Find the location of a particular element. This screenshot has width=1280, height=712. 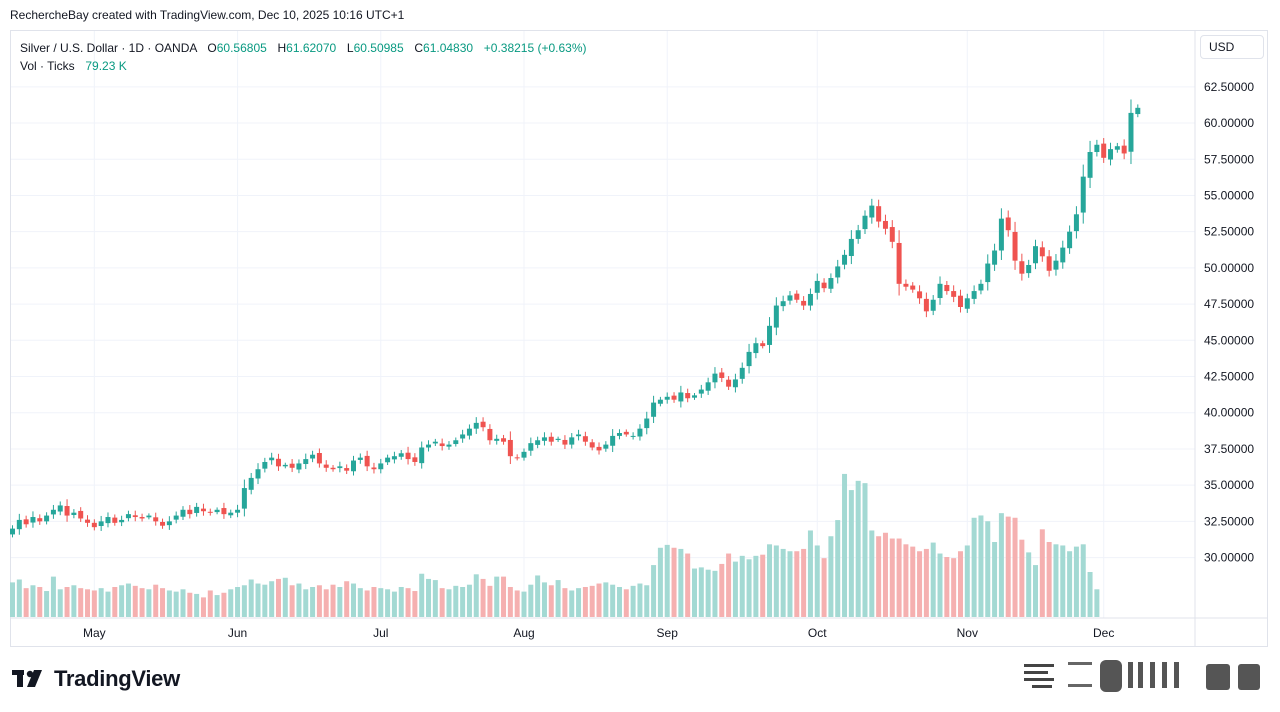

y-tick-label: 40.00000 is located at coordinates (1229, 413).